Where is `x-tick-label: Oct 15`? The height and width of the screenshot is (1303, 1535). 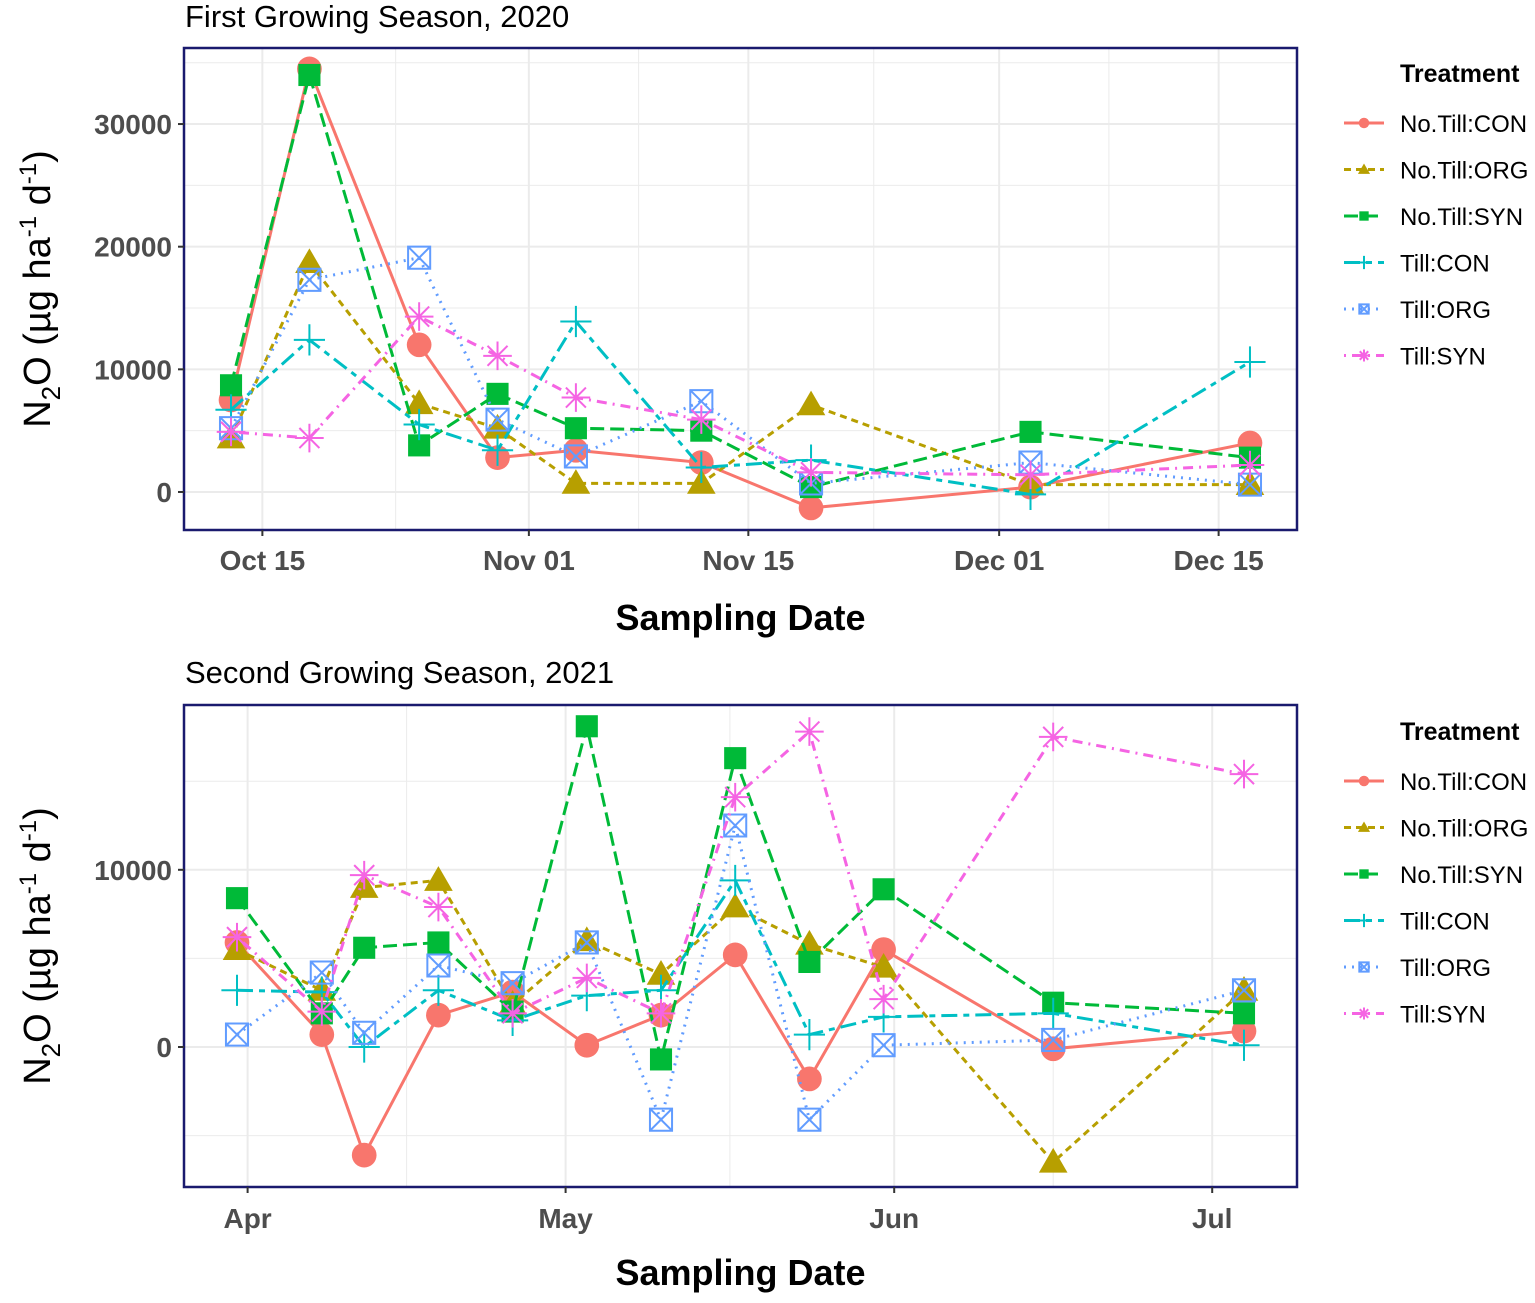
x-tick-label: Oct 15 is located at coordinates (263, 560).